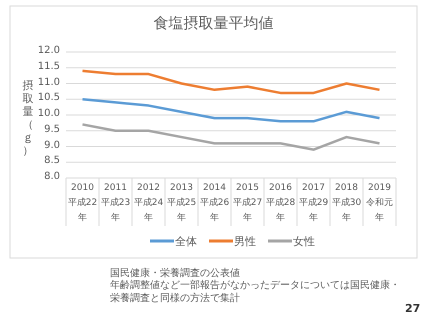  I want to click on y-axis-title: 摂取量（ｇ）, so click(28, 118).